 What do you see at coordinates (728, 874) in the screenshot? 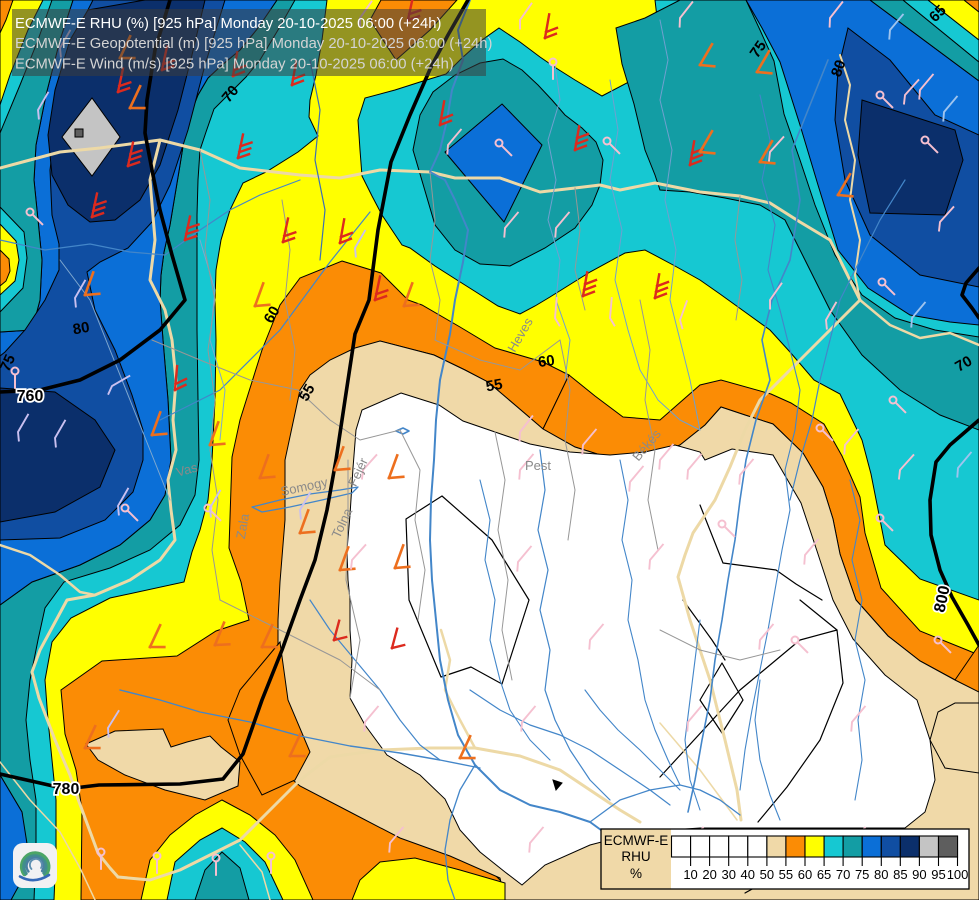
I see `svg-text: 30` at bounding box center [728, 874].